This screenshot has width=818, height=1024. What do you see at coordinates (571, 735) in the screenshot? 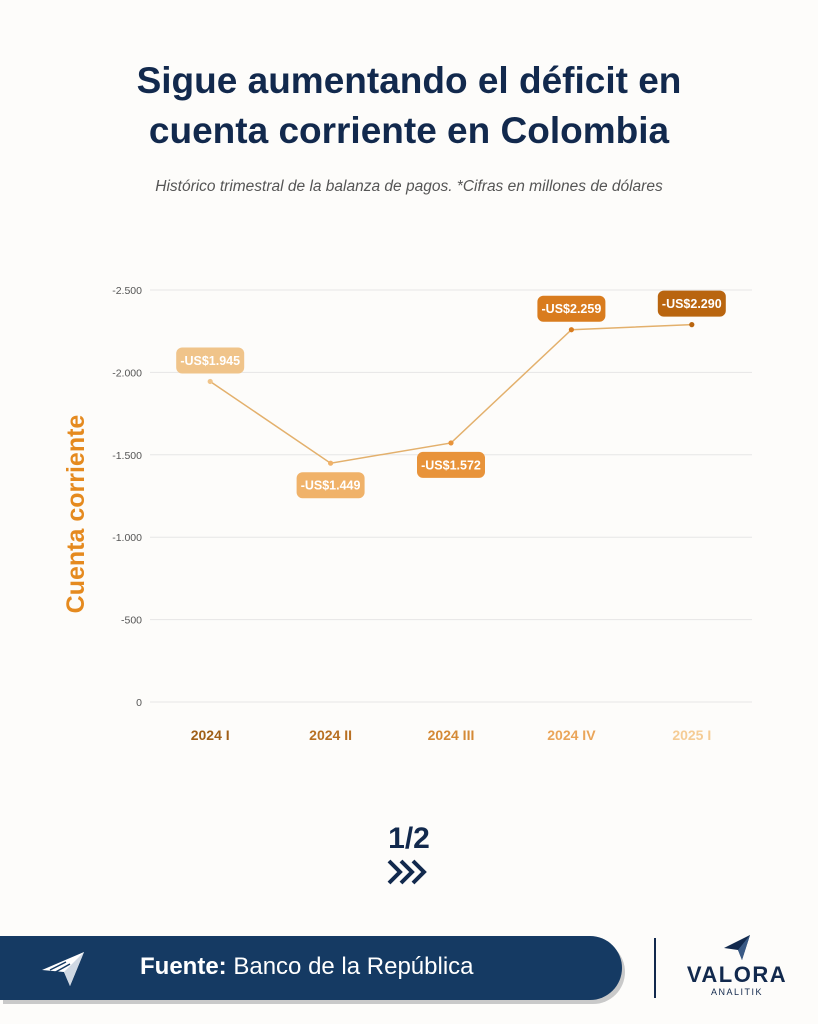
I see `x-tick-label: 2024 IV` at bounding box center [571, 735].